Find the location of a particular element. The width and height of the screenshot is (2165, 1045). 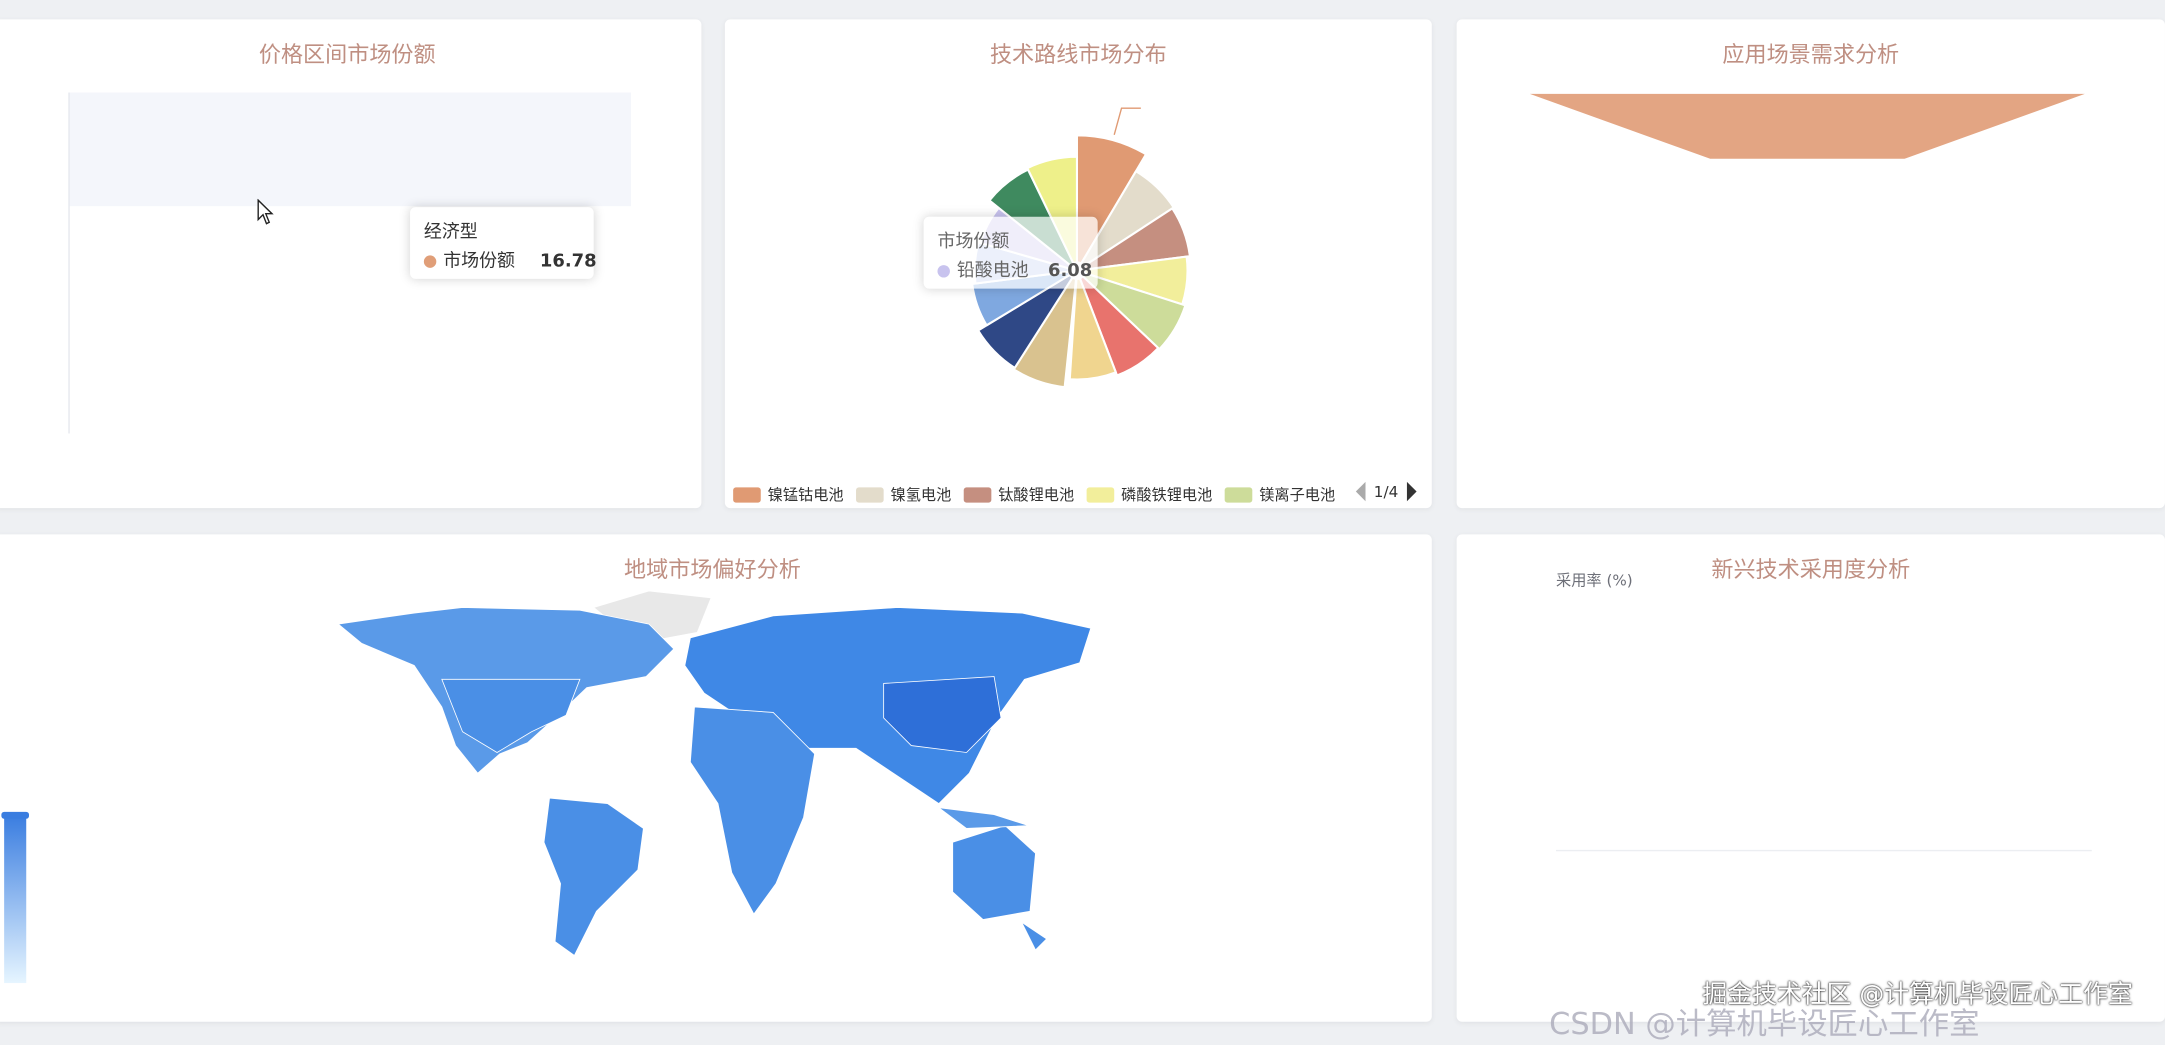

funnel-level-特殊用途 is located at coordinates (1807, 126).